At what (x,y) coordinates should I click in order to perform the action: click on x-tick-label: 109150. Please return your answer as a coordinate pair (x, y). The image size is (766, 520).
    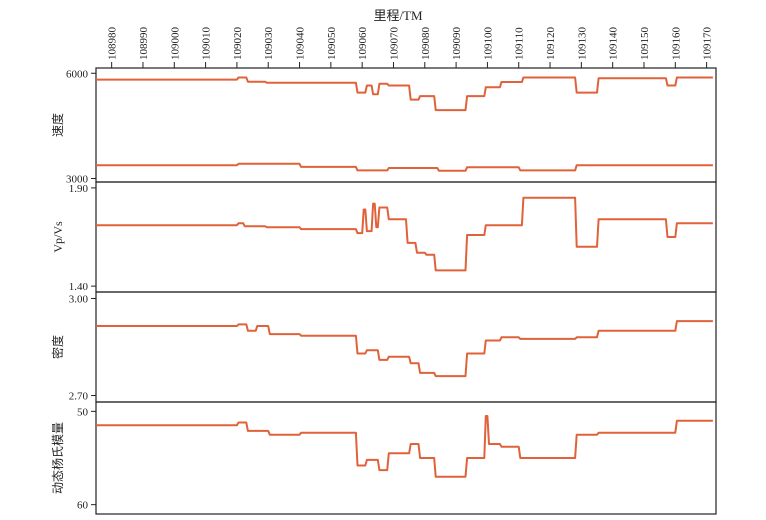
    Looking at the image, I should click on (645, 44).